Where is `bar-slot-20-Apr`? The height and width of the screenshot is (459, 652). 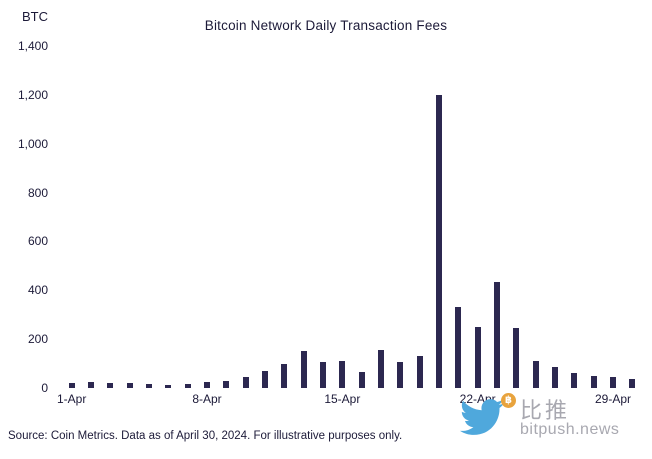
bar-slot-20-Apr is located at coordinates (438, 217).